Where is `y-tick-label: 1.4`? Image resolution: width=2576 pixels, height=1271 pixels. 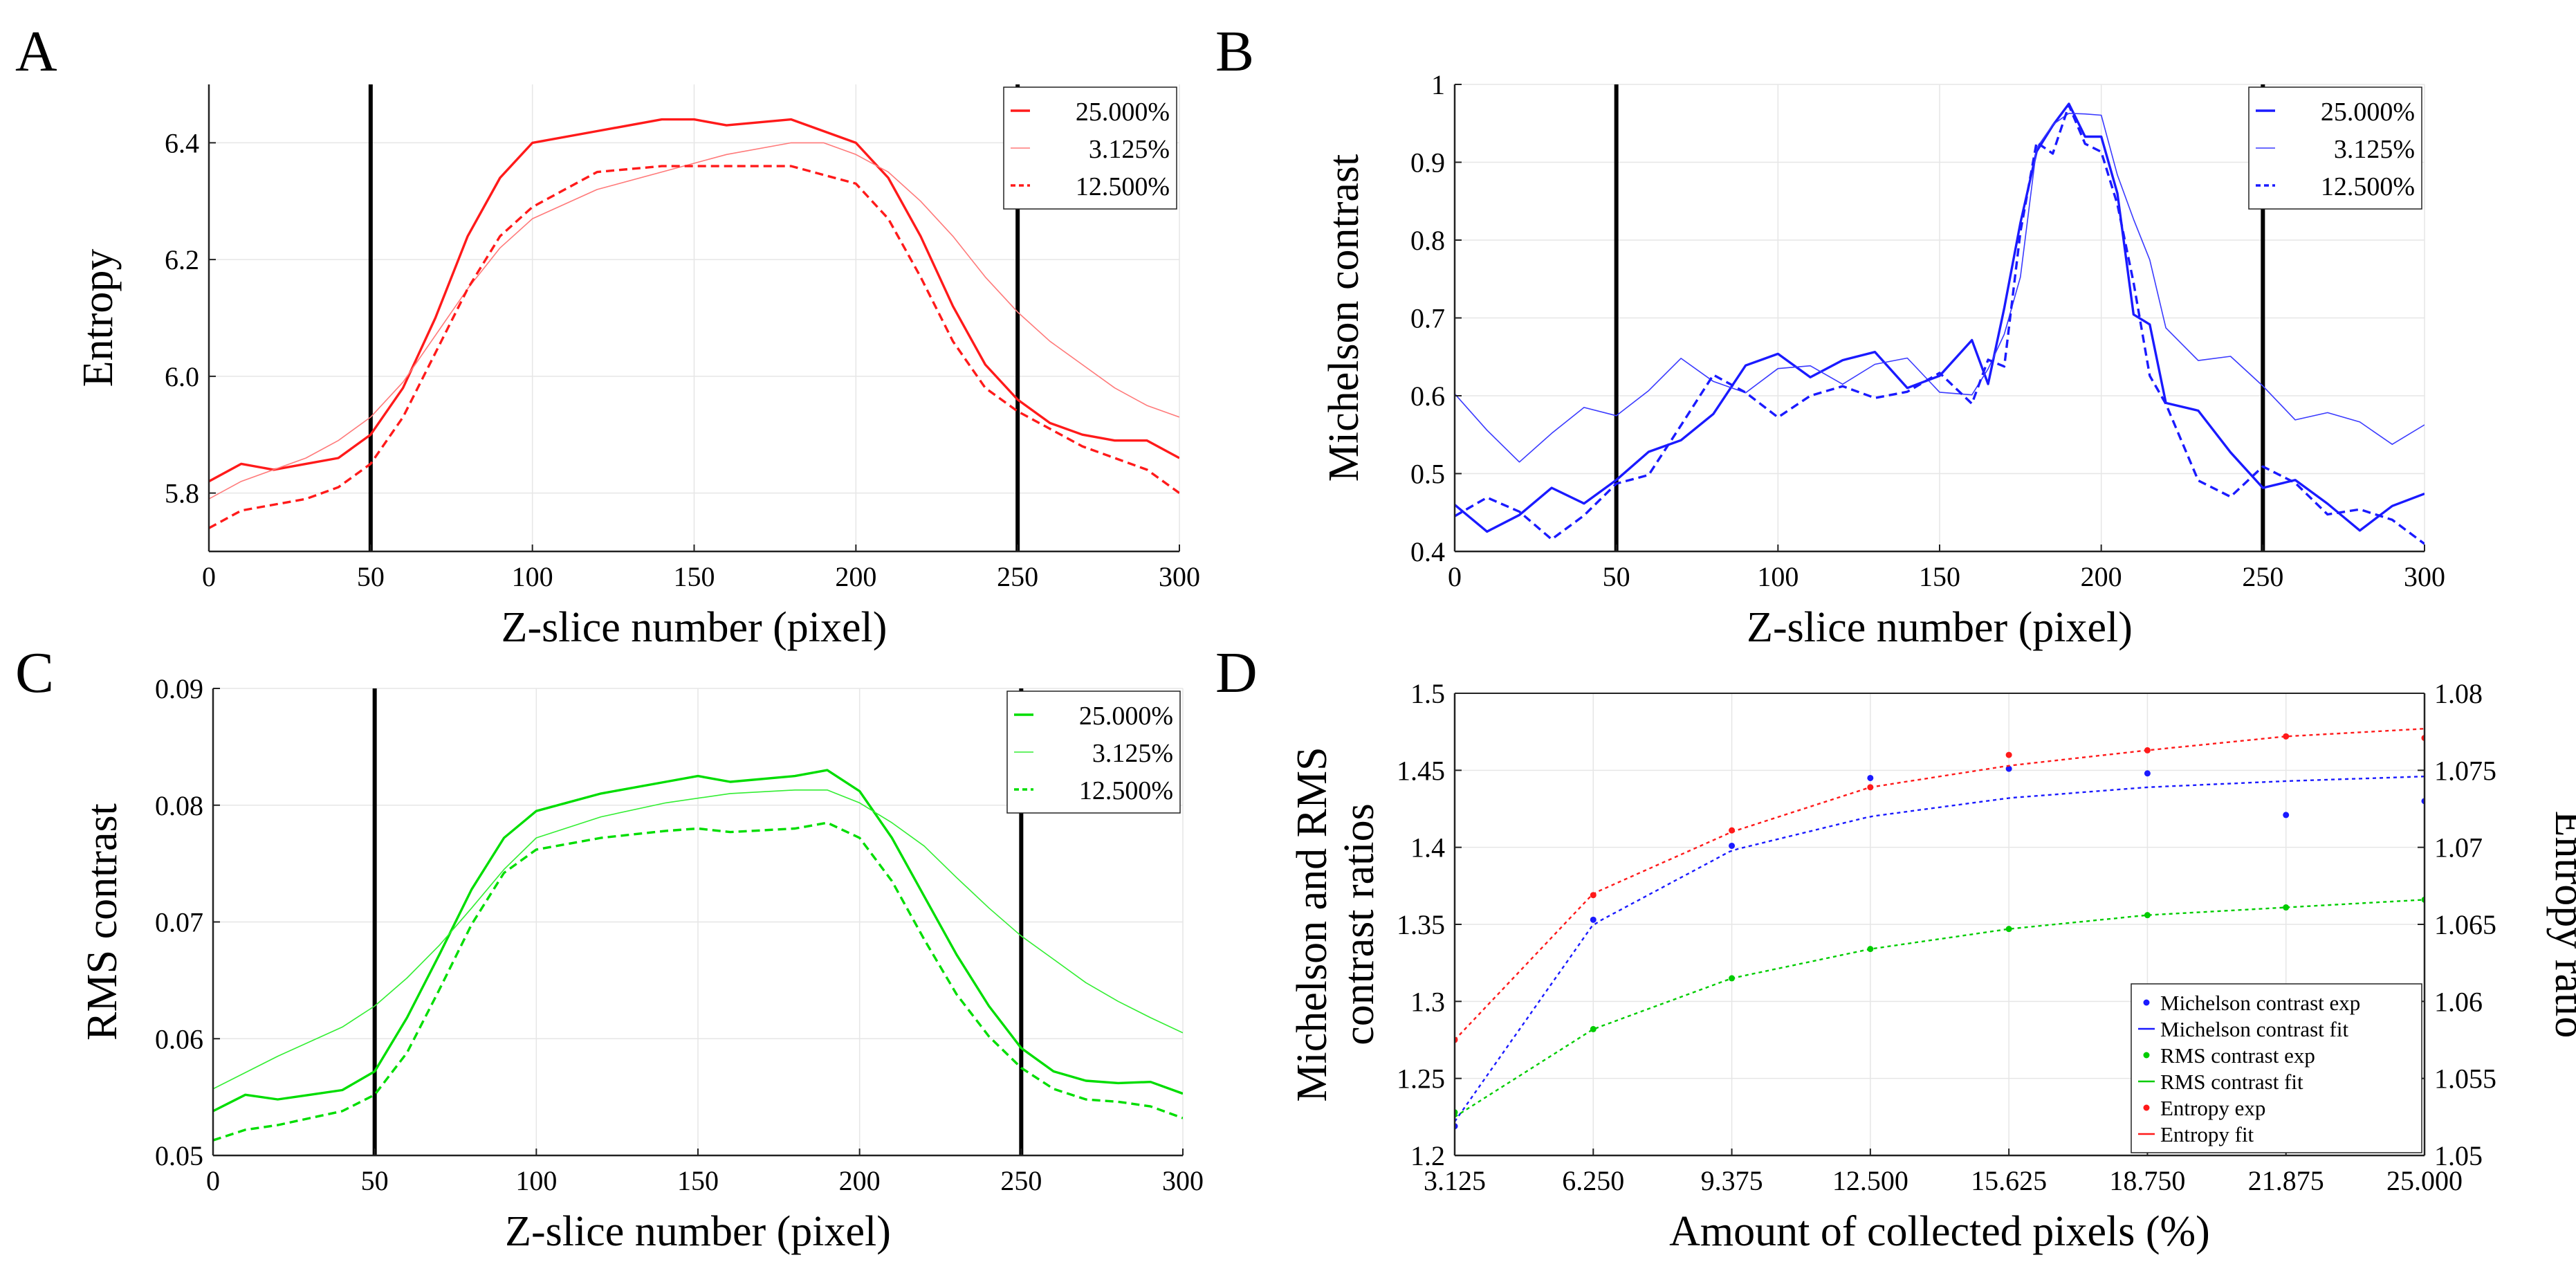 y-tick-label: 1.4 is located at coordinates (1427, 847).